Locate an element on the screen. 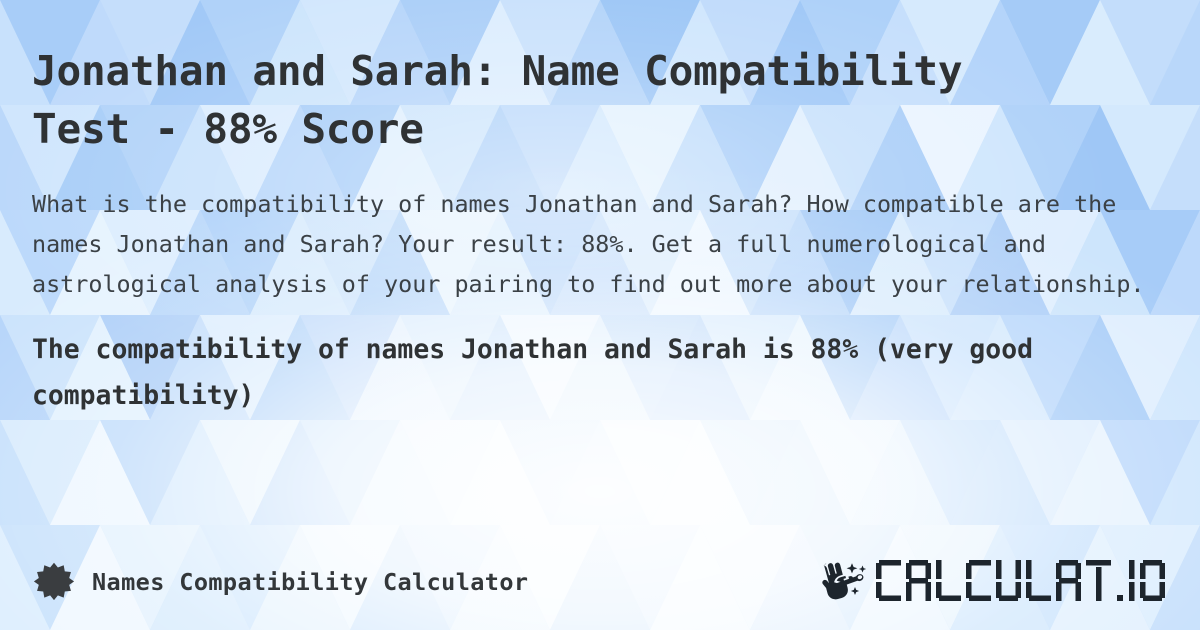  footer-brand: Names Compatibility Calculator is located at coordinates (281, 582).